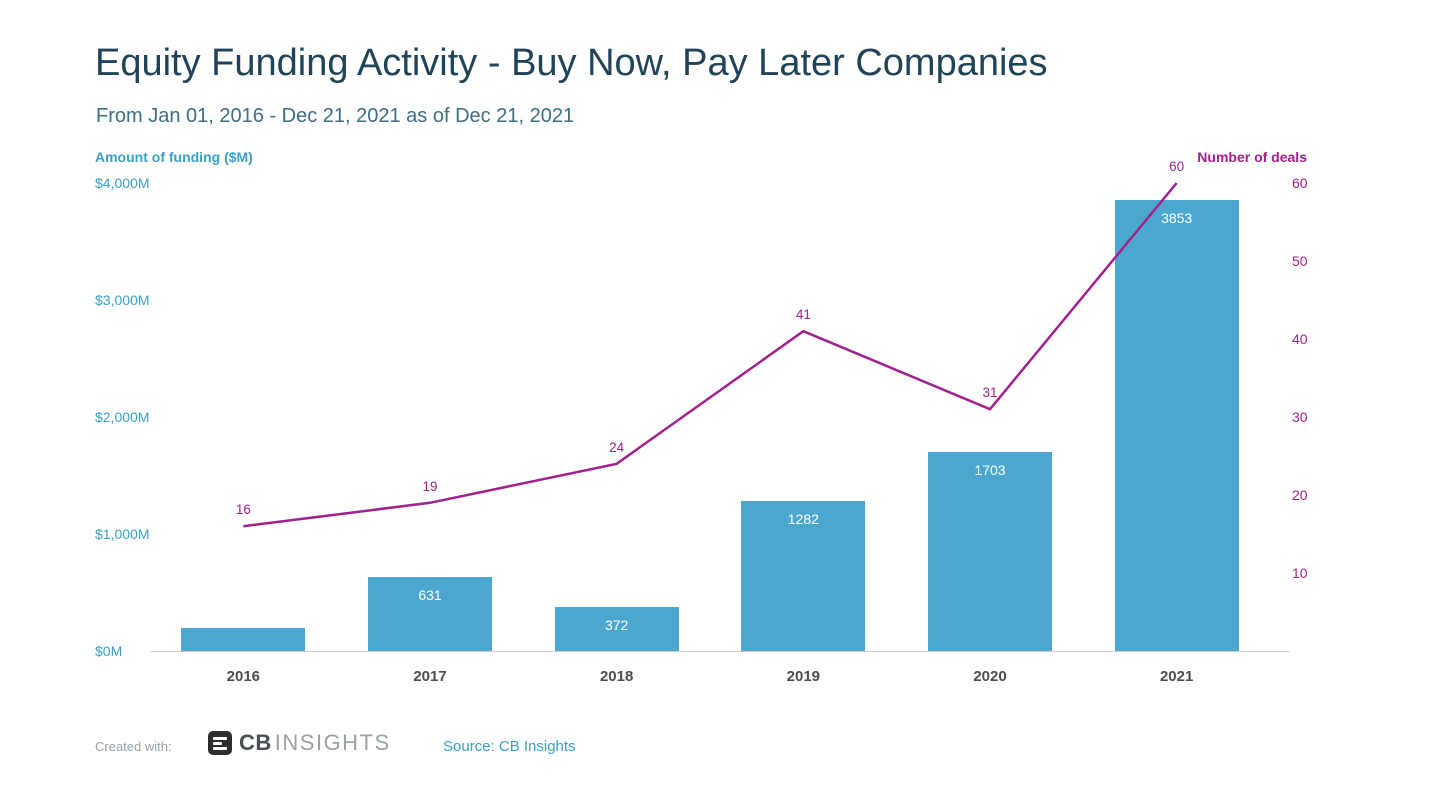 The width and height of the screenshot is (1439, 800). Describe the element at coordinates (1300, 495) in the screenshot. I see `right-axis-tick: 20` at that location.